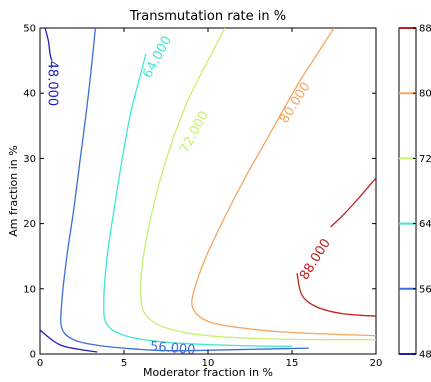 The height and width of the screenshot is (382, 431). I want to click on colorbar-tick-label: 72, so click(425, 159).